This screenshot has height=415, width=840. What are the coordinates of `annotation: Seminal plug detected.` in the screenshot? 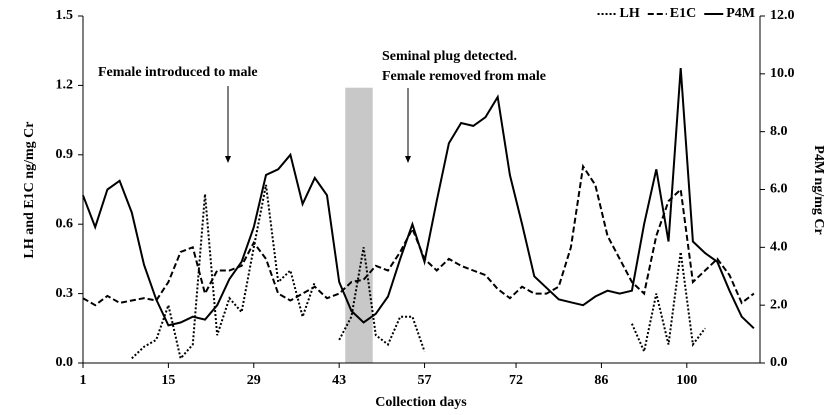 It's located at (449, 56).